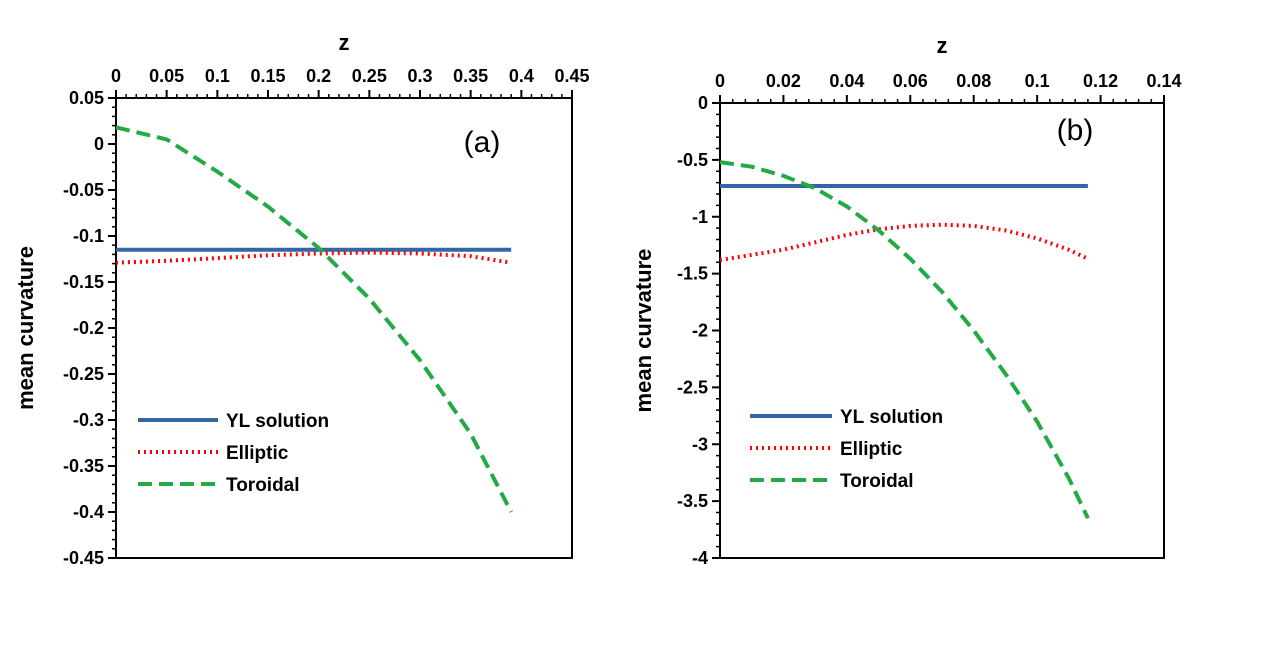 The image size is (1280, 668). Describe the element at coordinates (86, 98) in the screenshot. I see `y-tick-label: 0.05` at that location.